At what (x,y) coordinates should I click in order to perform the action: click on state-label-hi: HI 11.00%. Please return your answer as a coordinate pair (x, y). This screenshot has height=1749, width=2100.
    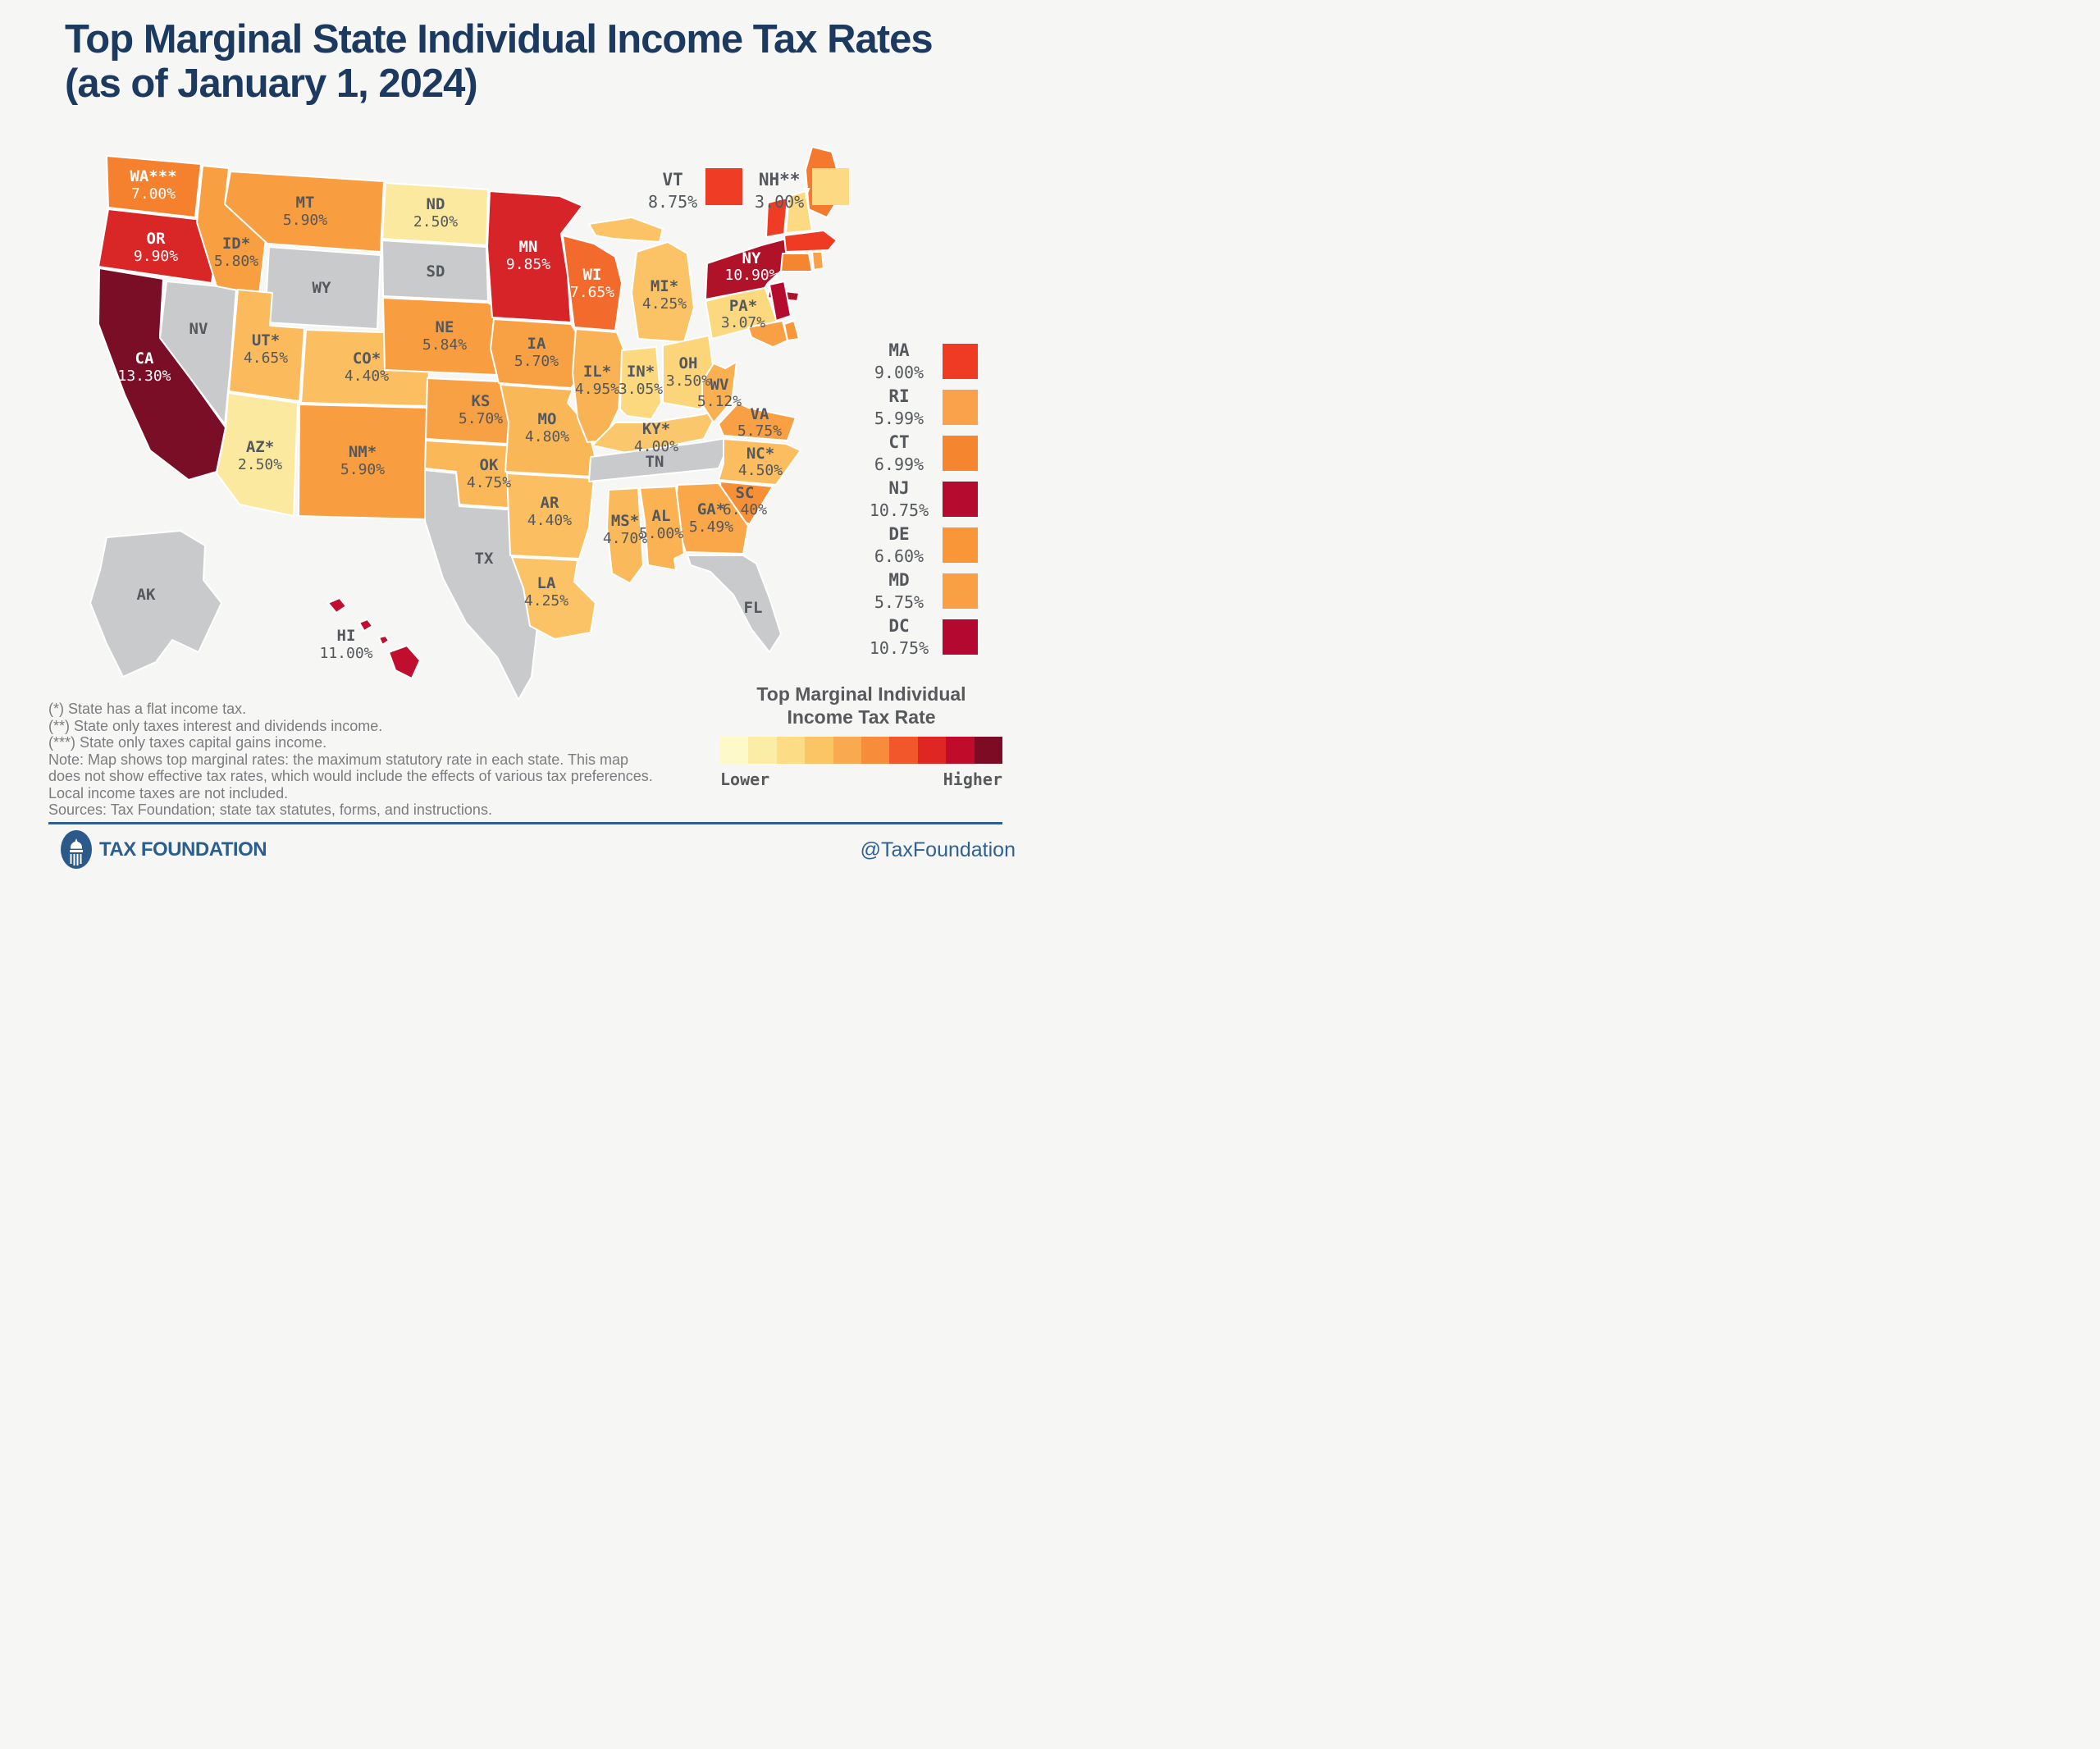
    Looking at the image, I should click on (346, 644).